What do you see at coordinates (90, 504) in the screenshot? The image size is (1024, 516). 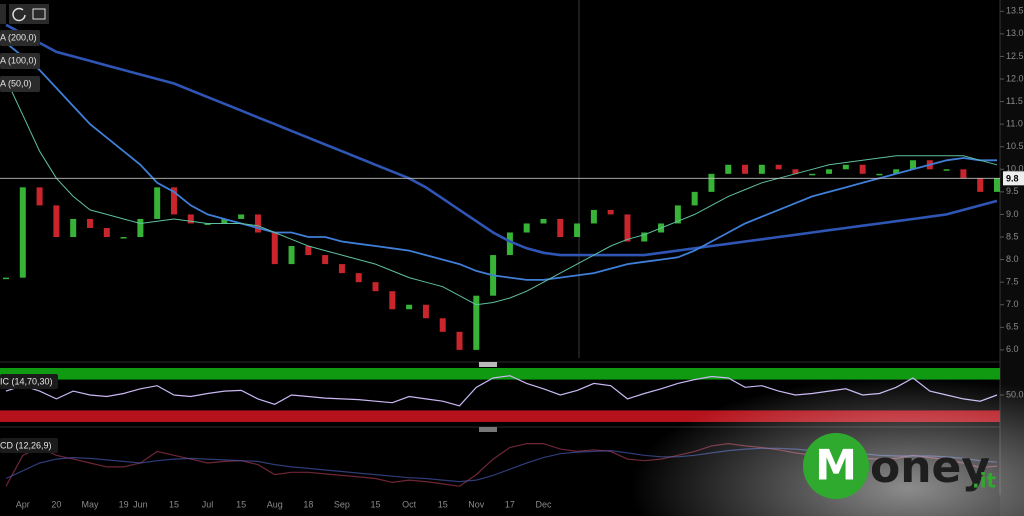 I see `x-tick-label: May` at bounding box center [90, 504].